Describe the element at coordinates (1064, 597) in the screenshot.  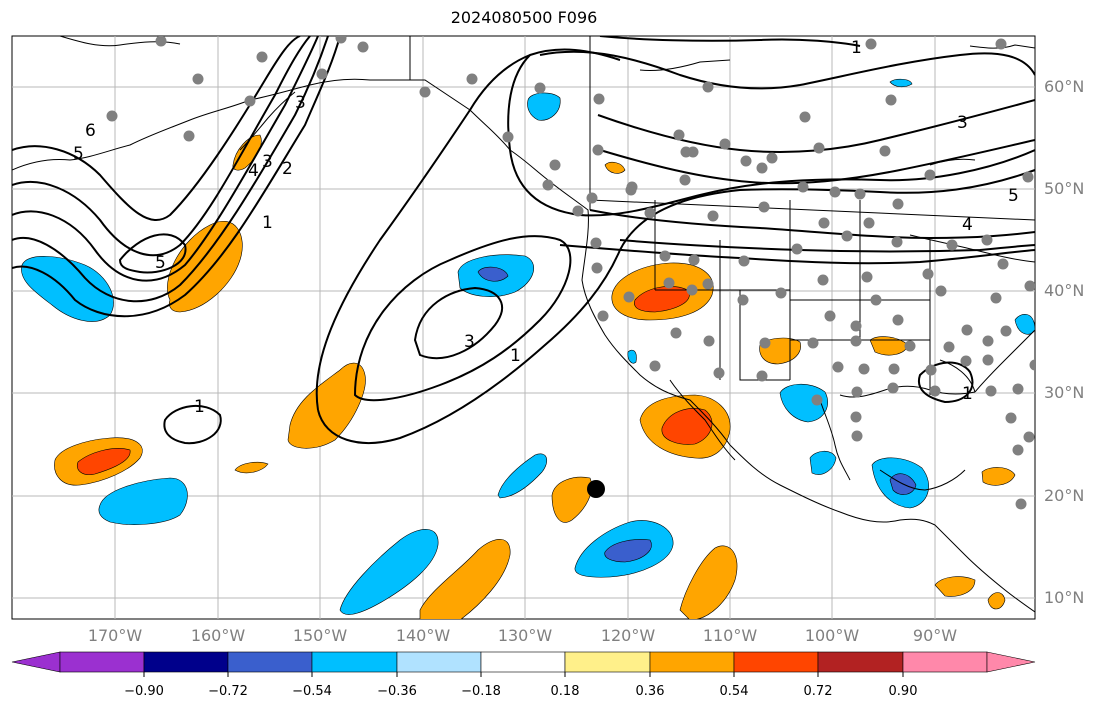
I see `lat-label-10n: 10°N` at that location.